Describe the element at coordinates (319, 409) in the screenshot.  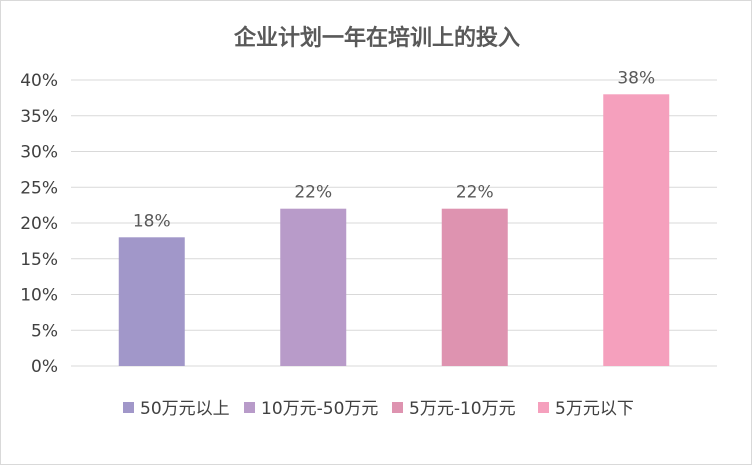
I see `legend-label: 10万元-50万元` at that location.